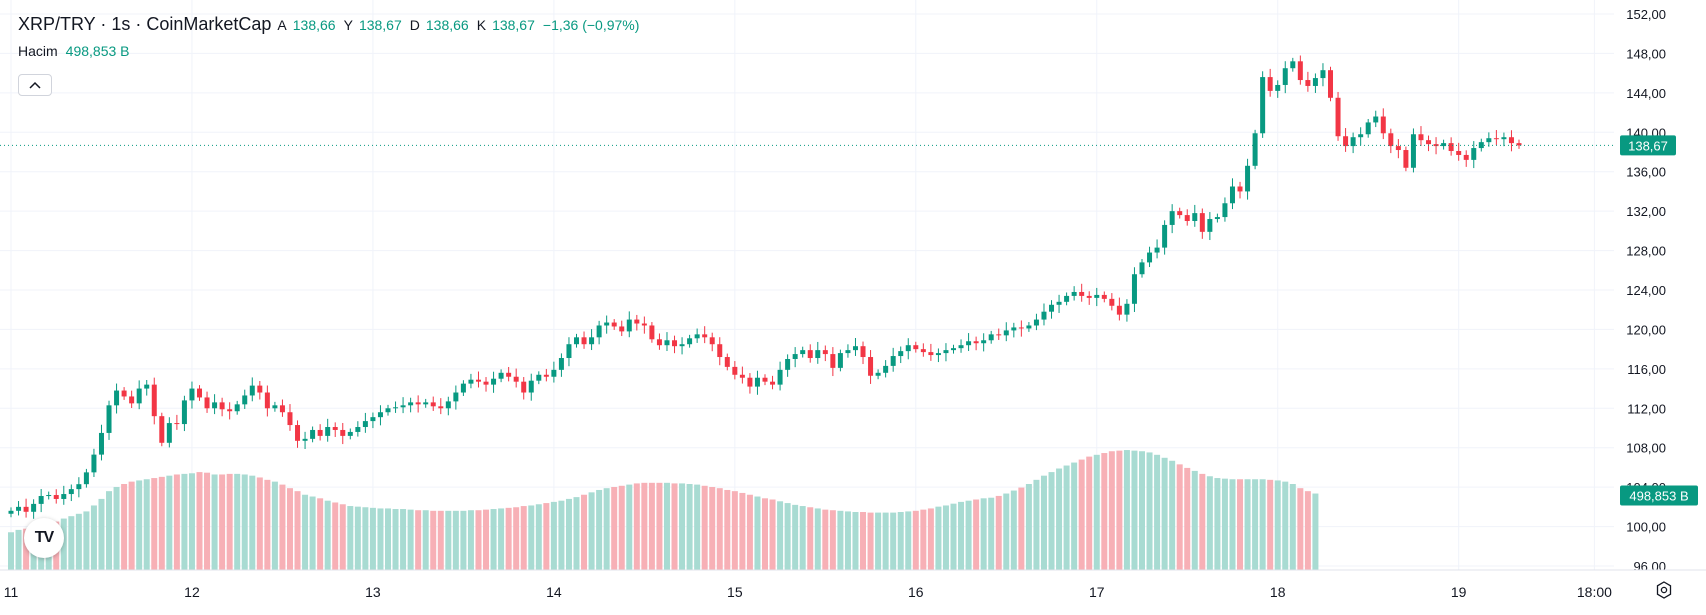  I want to click on symbol-title: XRP/TRY · 1s · CoinMarketCap, so click(145, 24).